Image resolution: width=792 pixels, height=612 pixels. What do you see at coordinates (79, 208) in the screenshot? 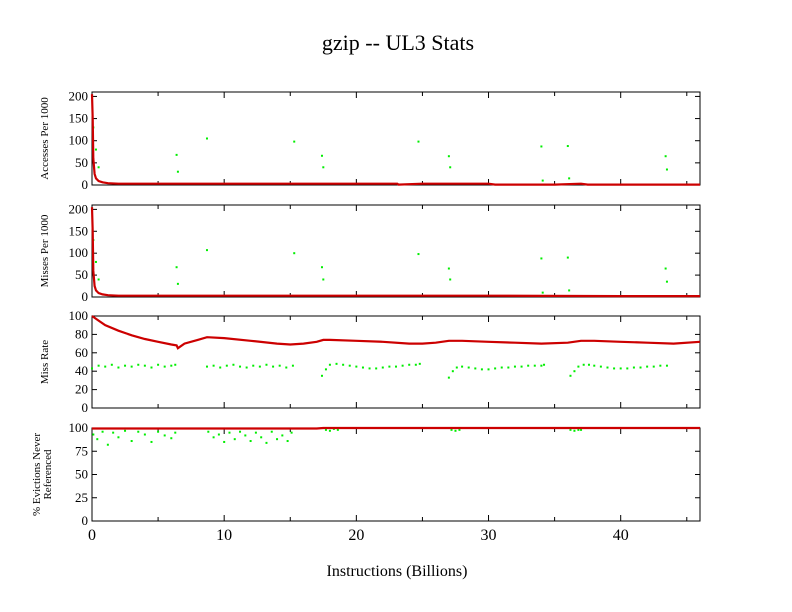
I see `y-tick-label: 200` at bounding box center [79, 208].